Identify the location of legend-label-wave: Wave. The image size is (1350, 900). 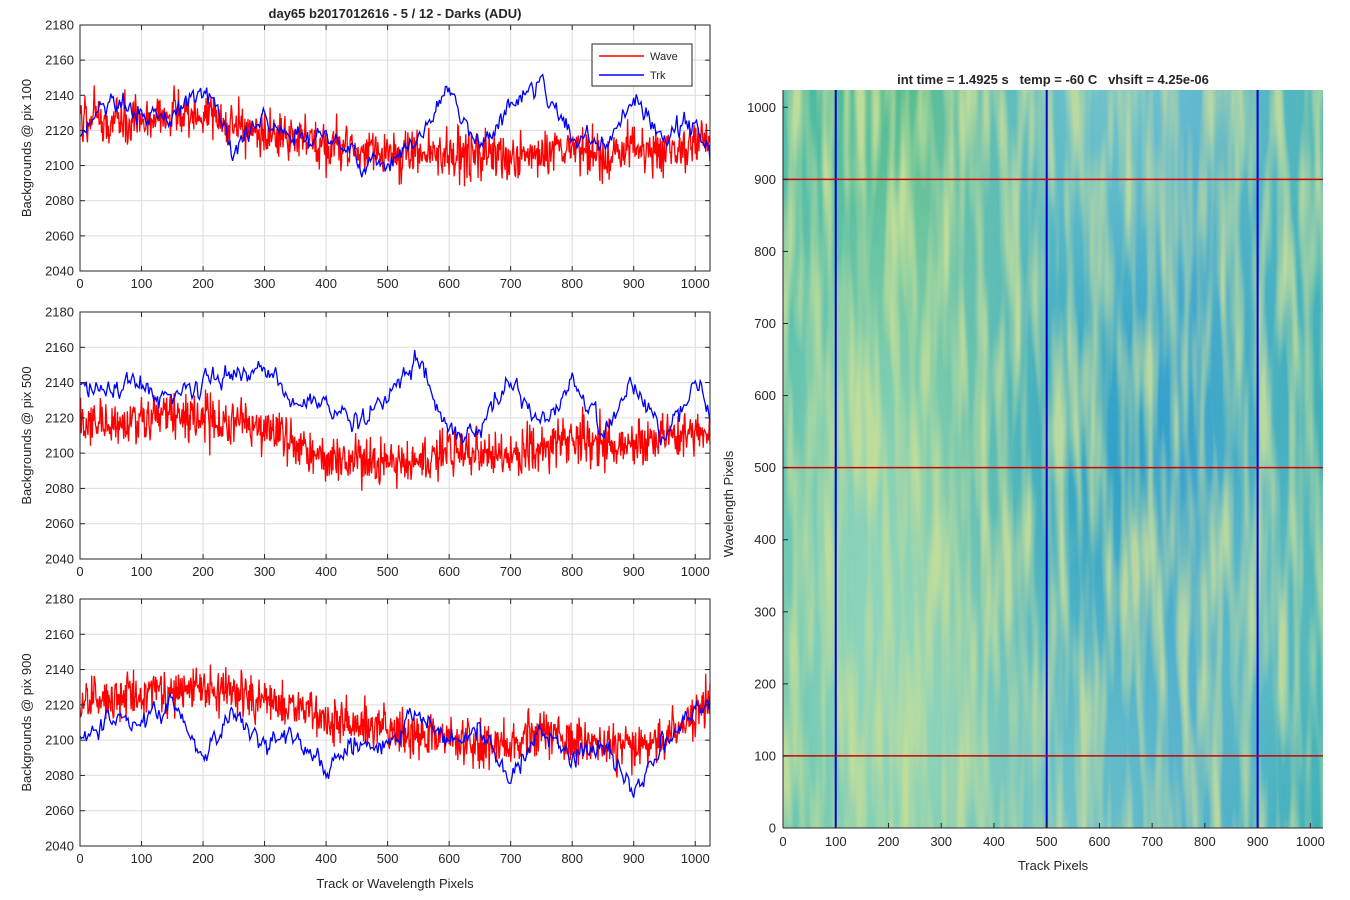
(664, 57).